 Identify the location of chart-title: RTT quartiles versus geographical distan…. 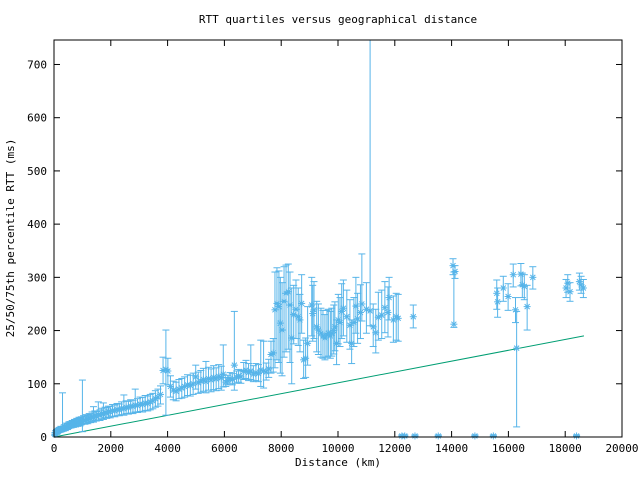
(338, 19).